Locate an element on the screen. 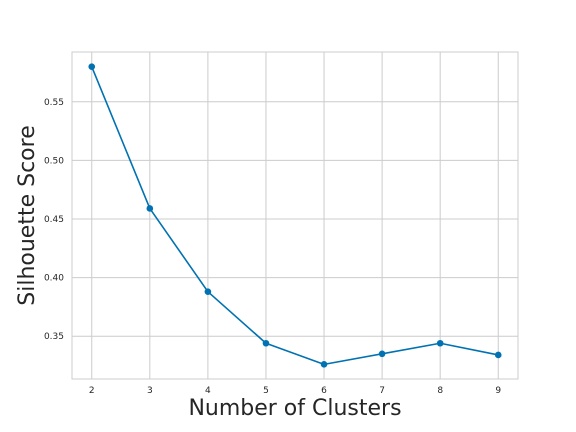 Image resolution: width=576 pixels, height=432 pixels. y-tick-labels: 0.35 0.40 0.45 0.50 0.55 is located at coordinates (54, 220).